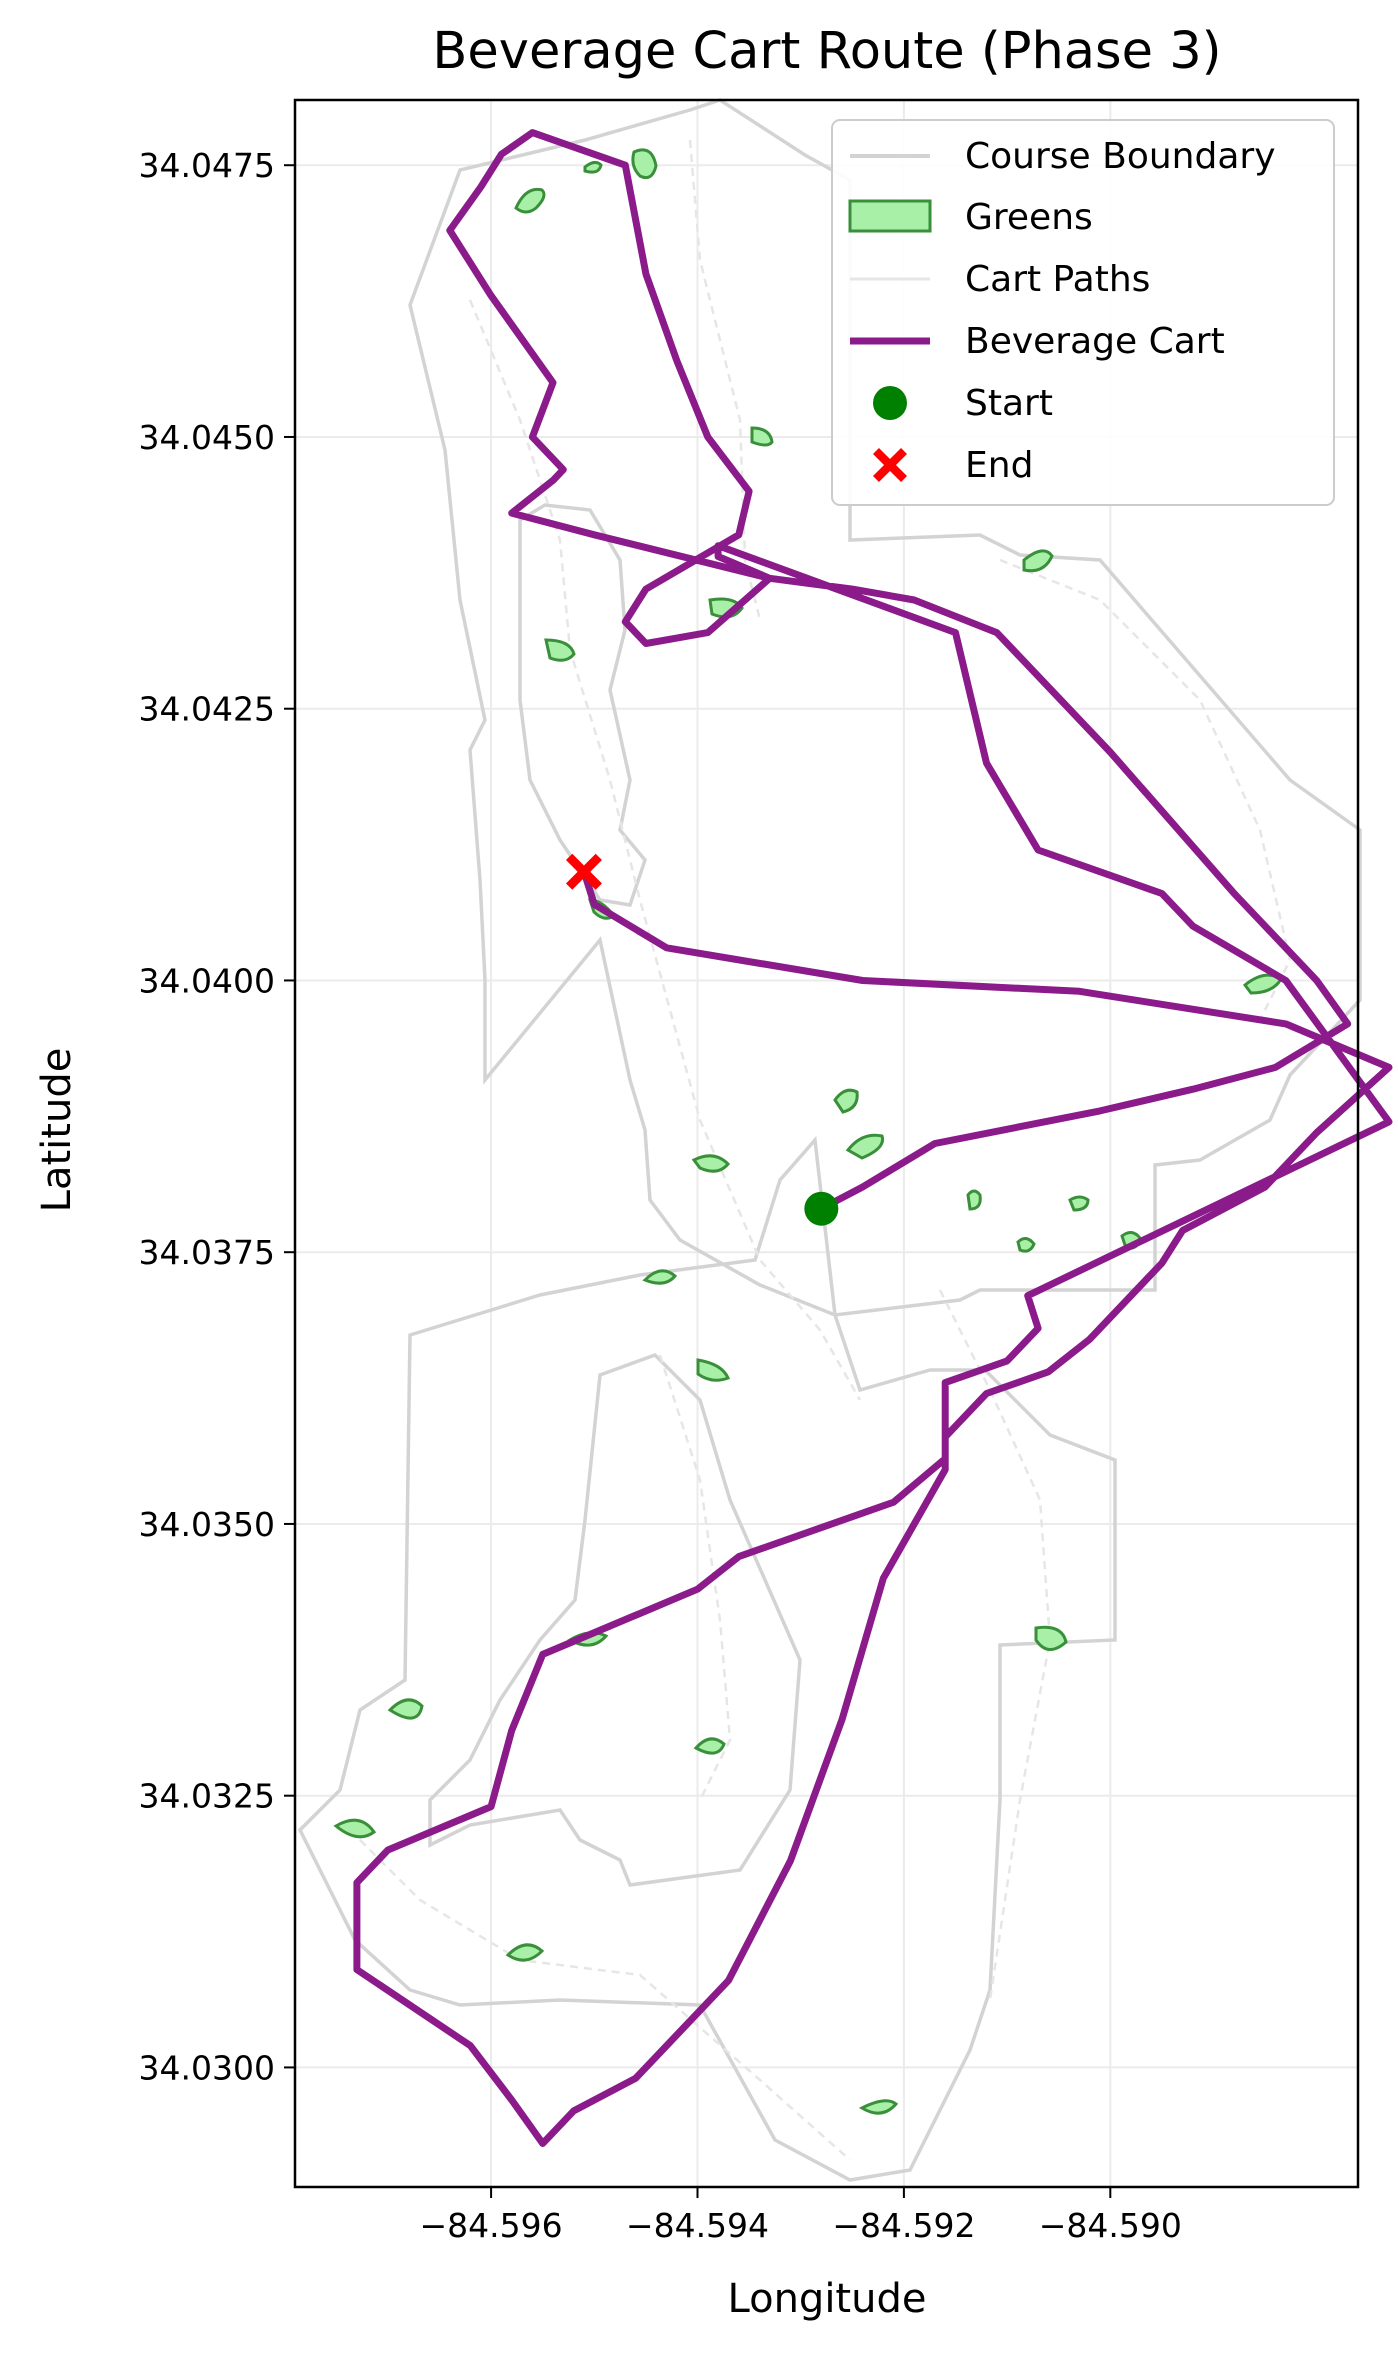  I want to click on start-marker, so click(821, 1208).